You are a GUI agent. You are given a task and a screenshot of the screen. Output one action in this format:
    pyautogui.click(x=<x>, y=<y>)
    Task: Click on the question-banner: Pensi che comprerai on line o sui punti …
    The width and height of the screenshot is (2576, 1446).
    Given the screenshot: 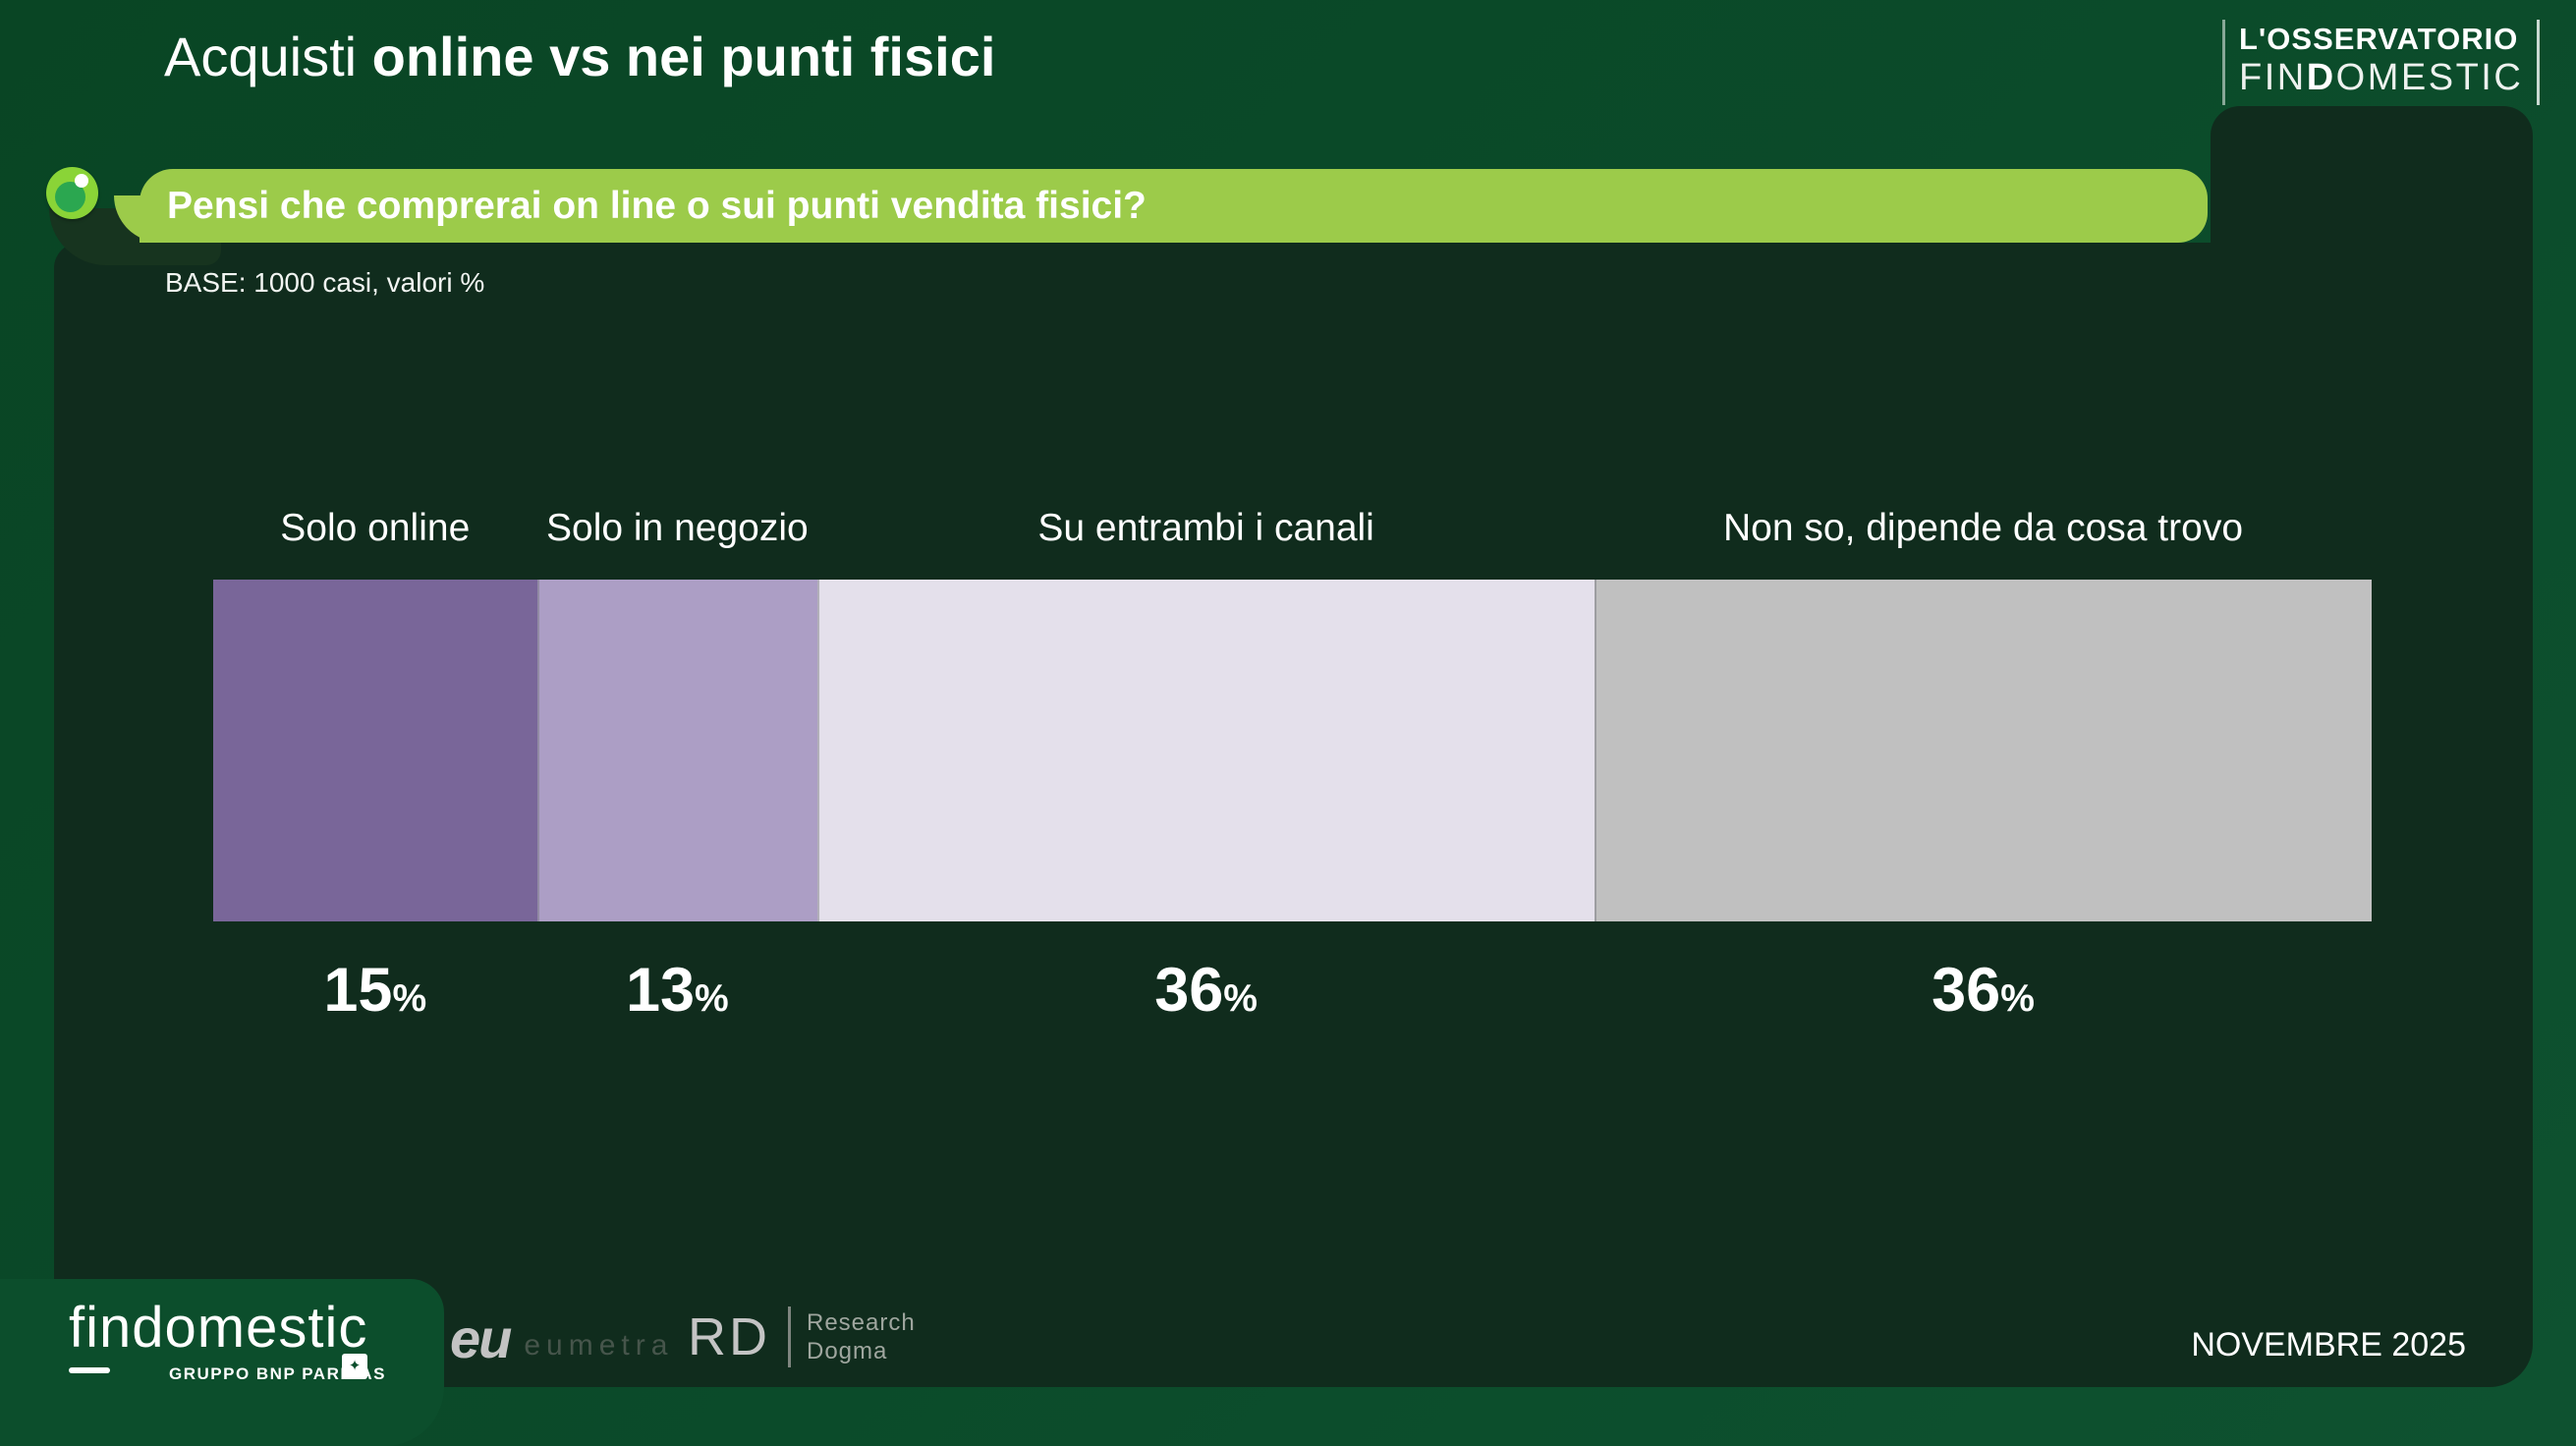 What is the action you would take?
    pyautogui.click(x=1161, y=206)
    